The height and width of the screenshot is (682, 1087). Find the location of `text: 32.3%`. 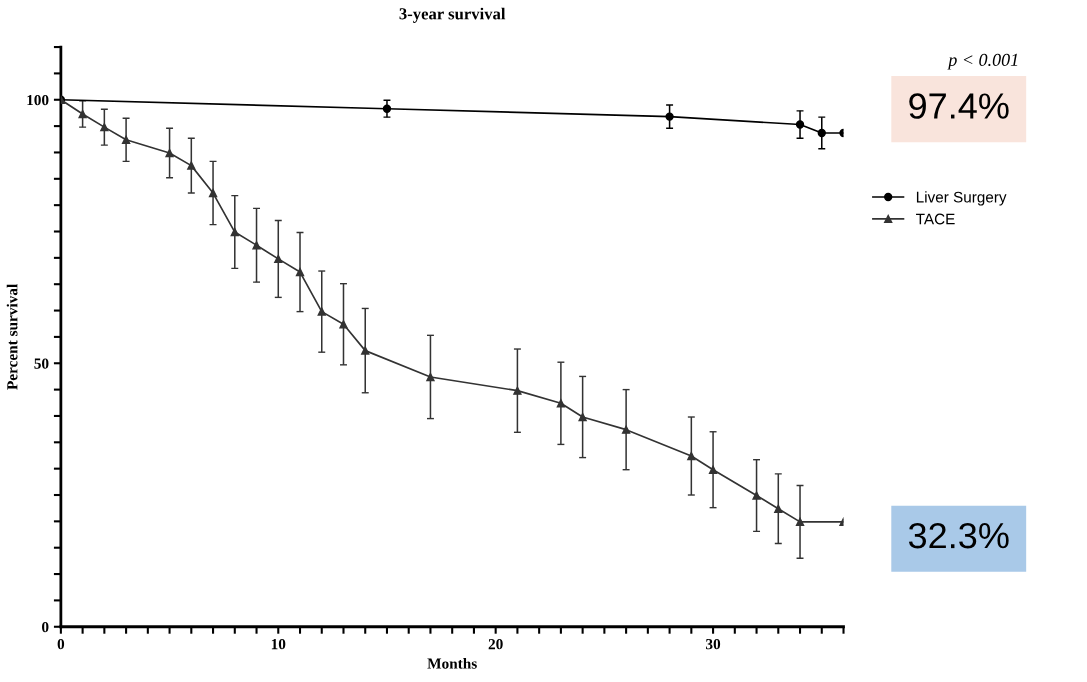

text: 32.3% is located at coordinates (958, 535).